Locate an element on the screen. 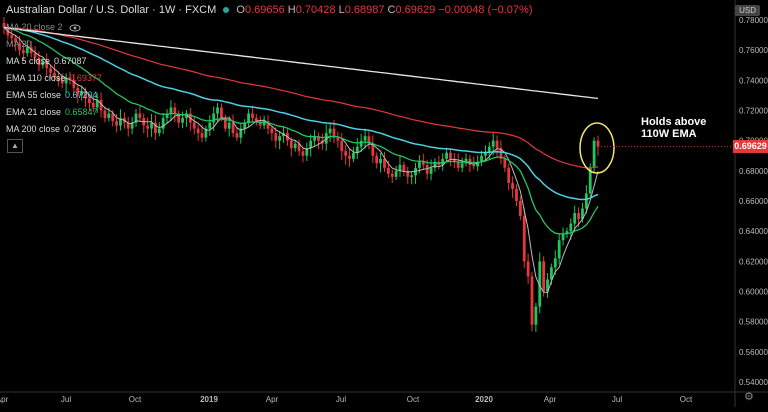 The height and width of the screenshot is (412, 768). annotation-text: Holds above 110W EMA is located at coordinates (674, 128).